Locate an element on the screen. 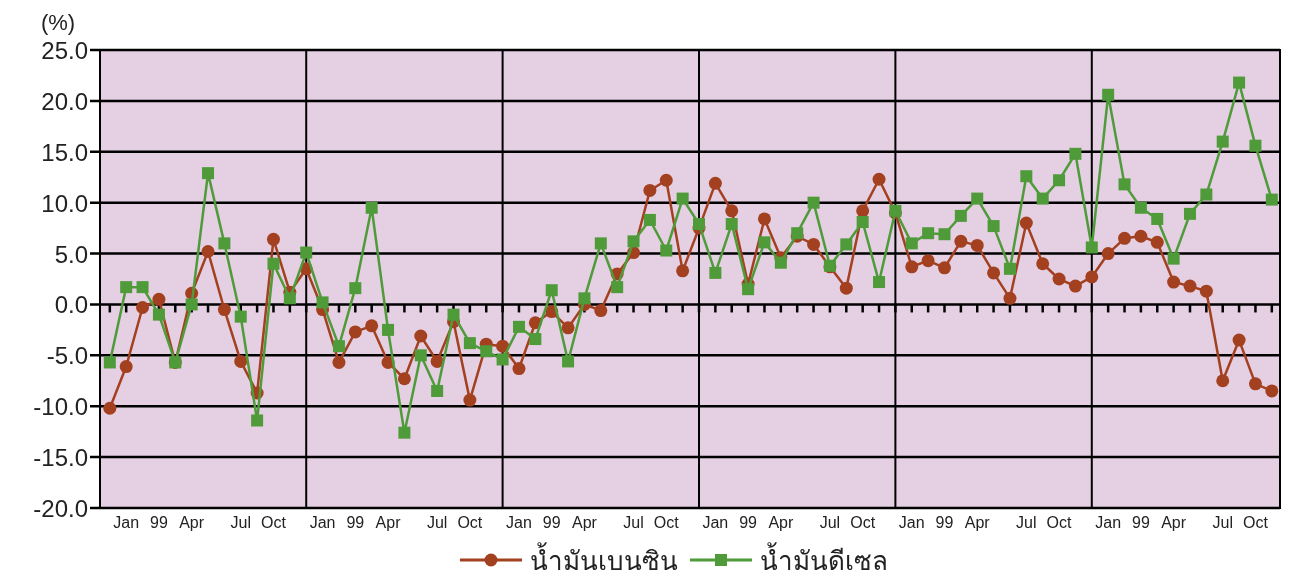 Image resolution: width=1298 pixels, height=578 pixels. y-tick-label: 15.0 is located at coordinates (64, 152).